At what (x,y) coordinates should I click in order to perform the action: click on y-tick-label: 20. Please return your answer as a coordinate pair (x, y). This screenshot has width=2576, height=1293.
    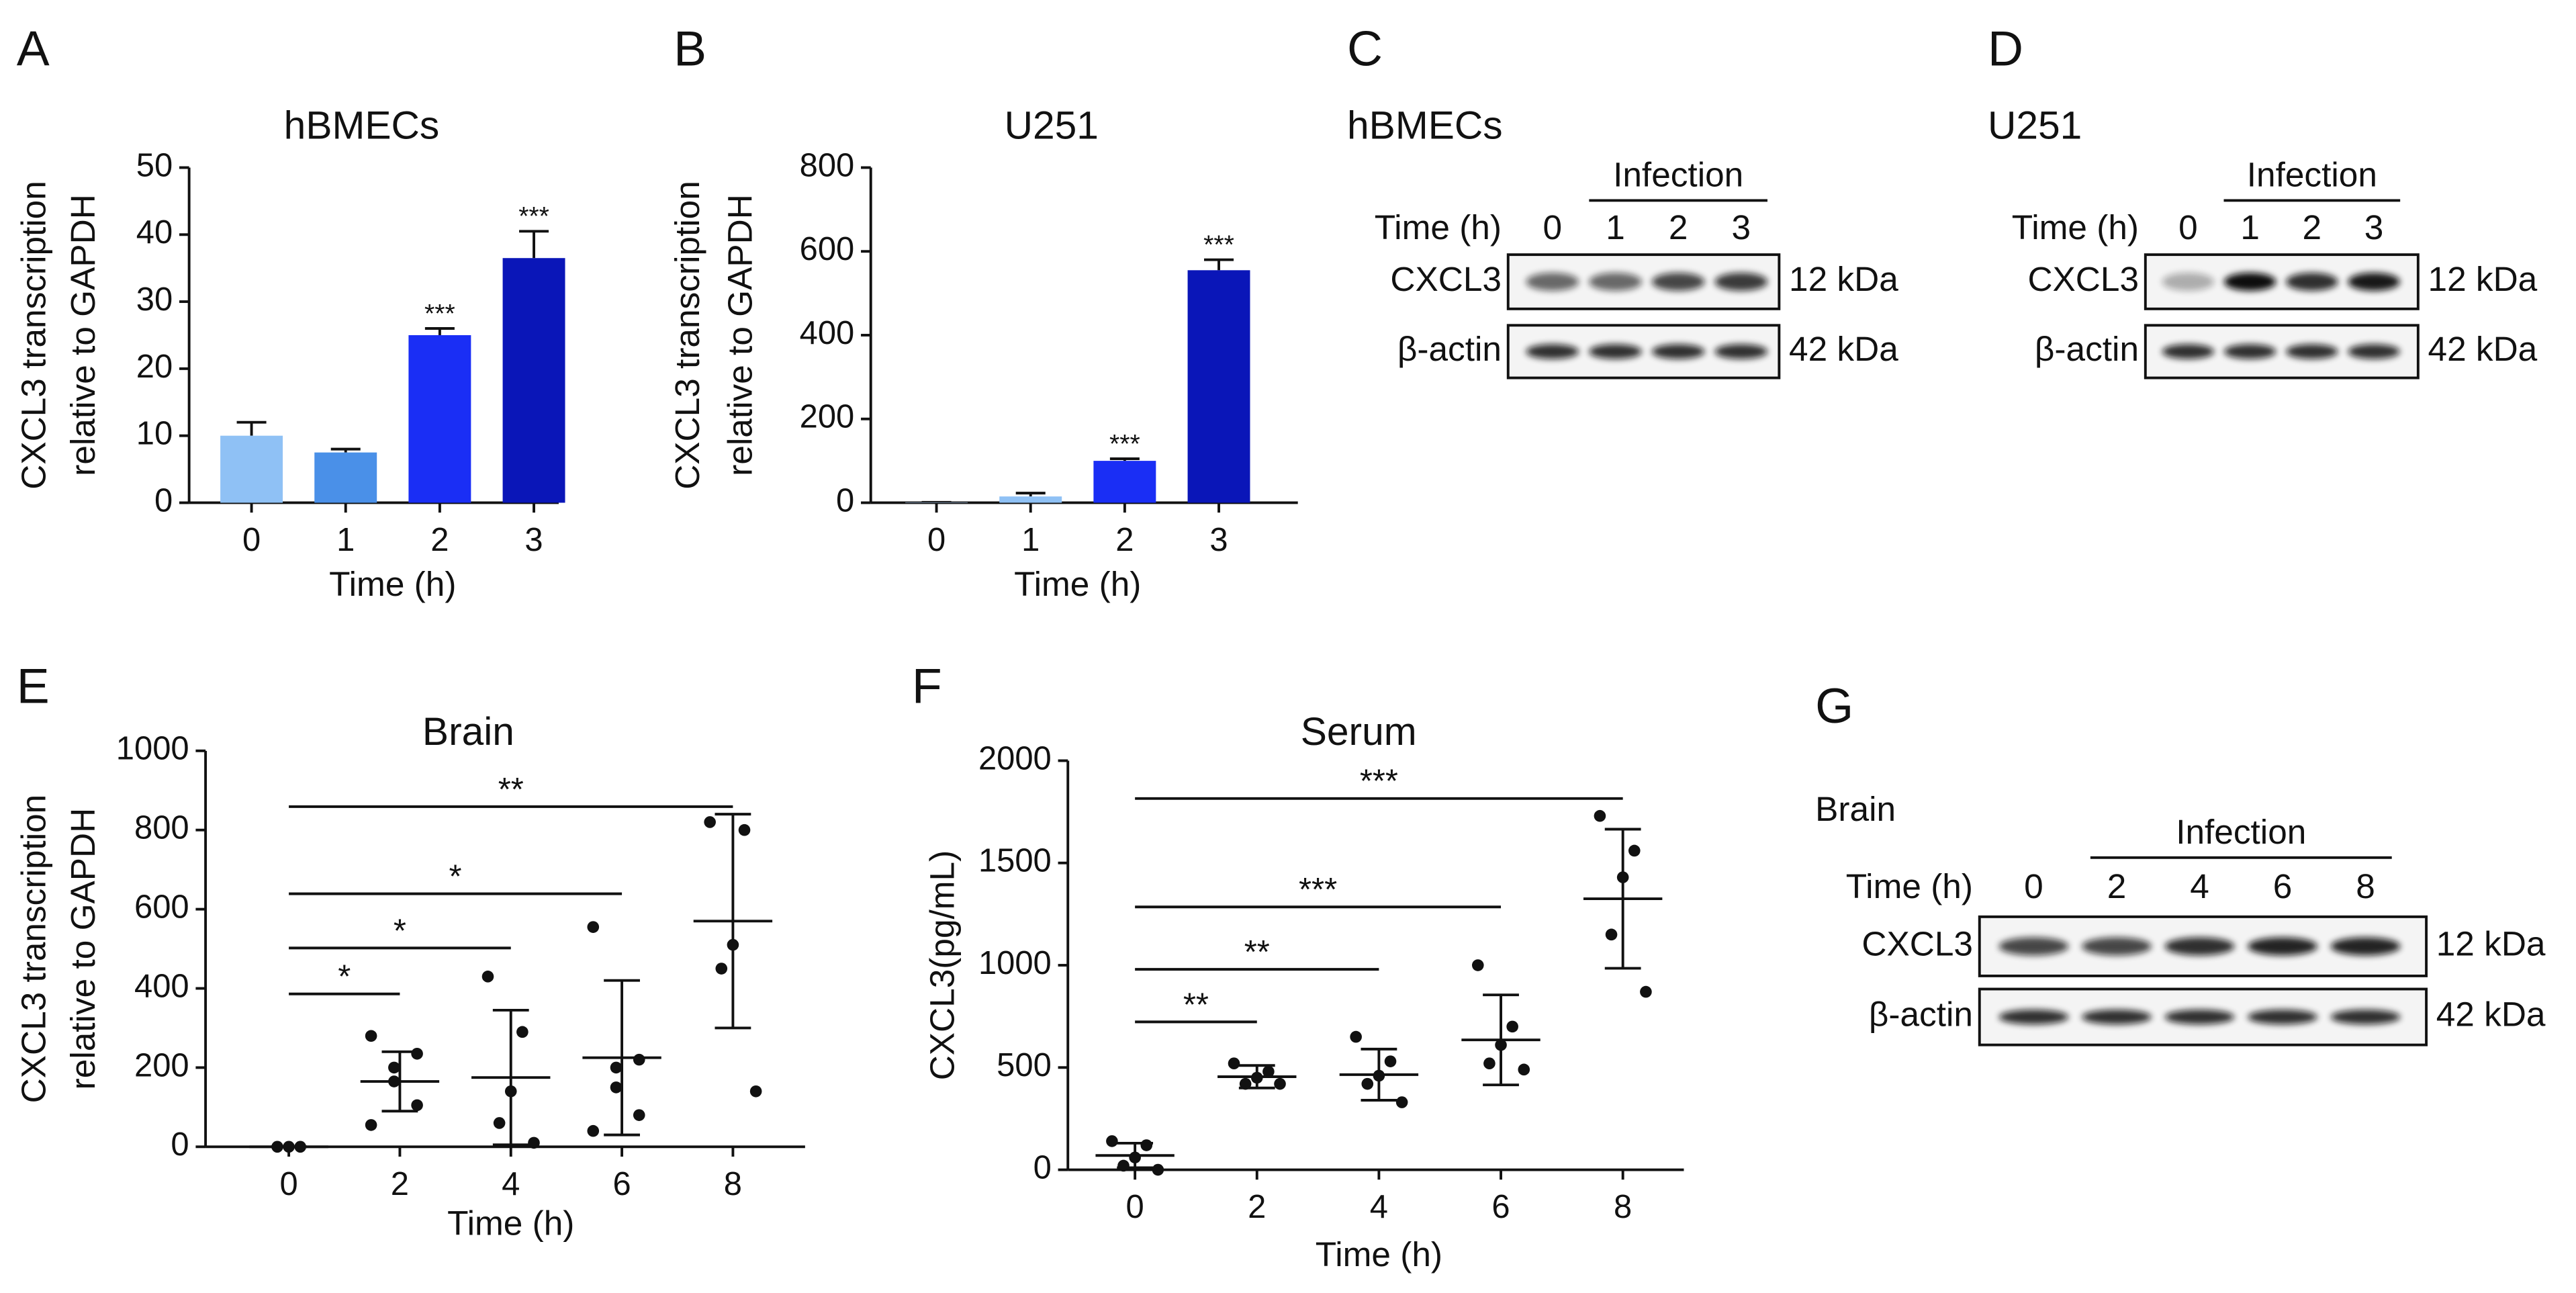
    Looking at the image, I should click on (154, 367).